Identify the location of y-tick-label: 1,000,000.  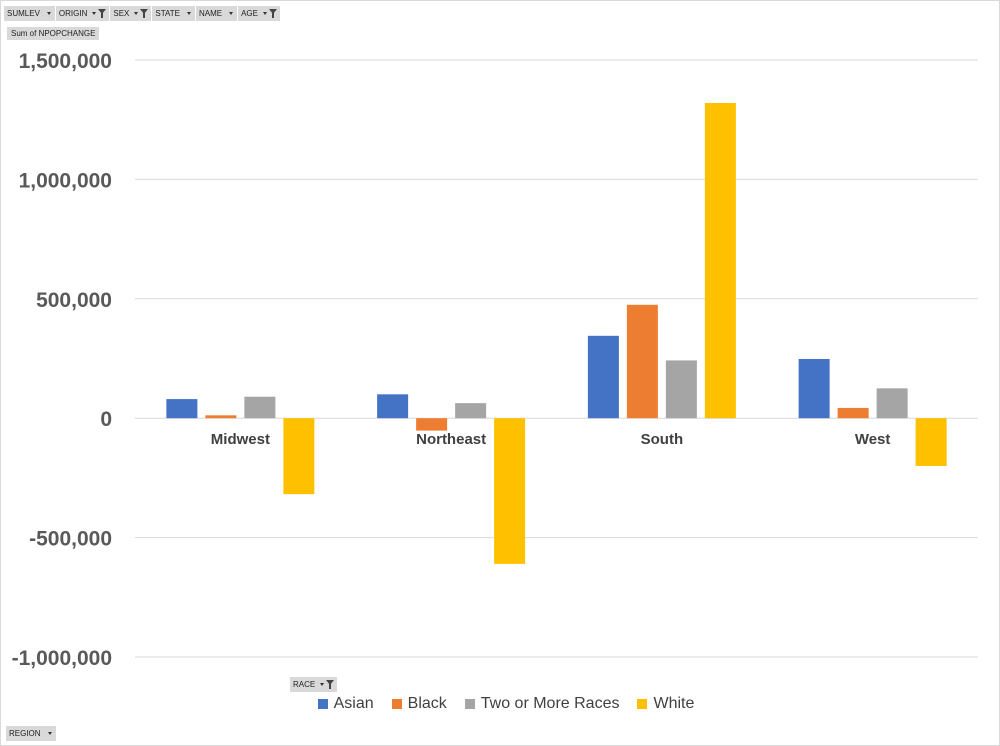
(65, 180).